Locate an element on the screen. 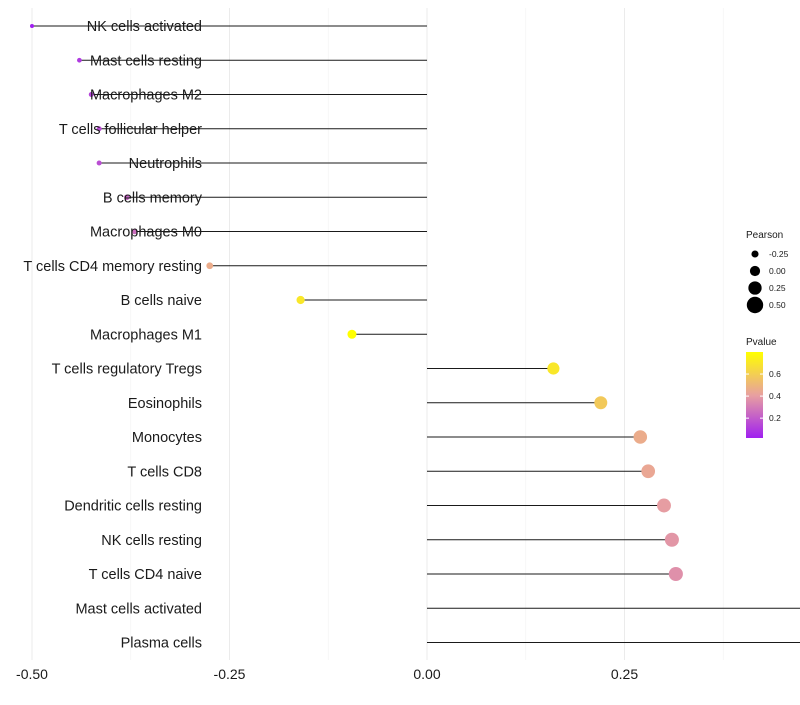 Image resolution: width=800 pixels, height=705 pixels. category-label: Macrophages M0 is located at coordinates (146, 233).